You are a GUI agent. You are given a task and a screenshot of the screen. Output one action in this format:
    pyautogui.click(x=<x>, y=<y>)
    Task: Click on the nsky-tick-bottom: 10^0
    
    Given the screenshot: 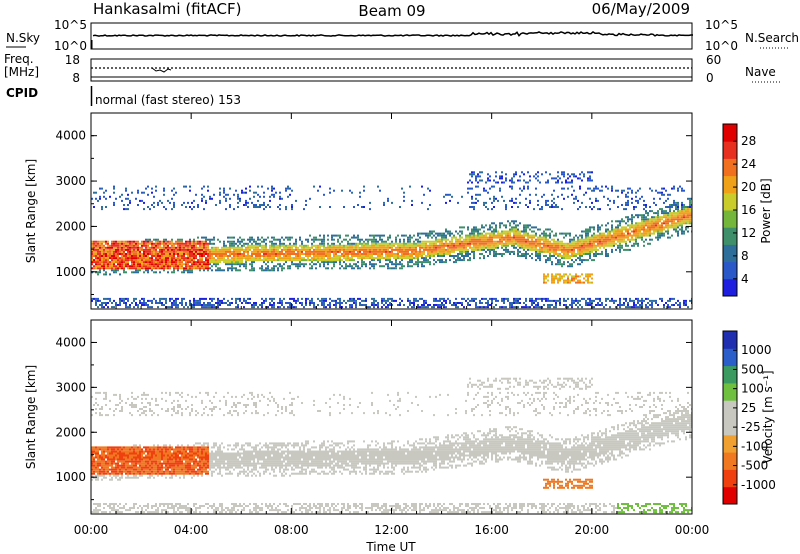 What is the action you would take?
    pyautogui.click(x=70, y=46)
    